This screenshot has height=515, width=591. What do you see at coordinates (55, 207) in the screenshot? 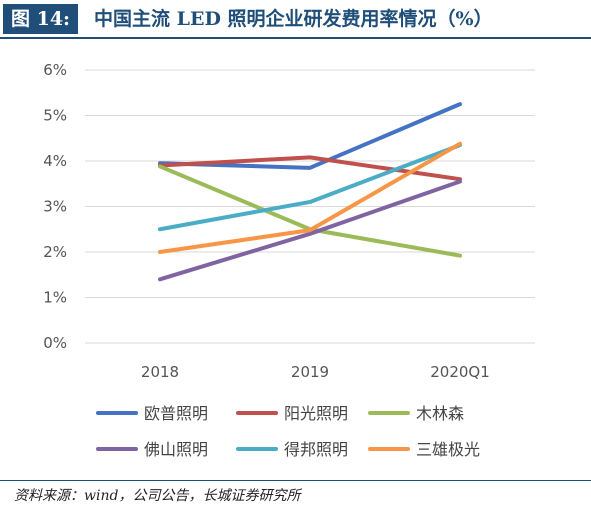
I see `y-tick-label: 3%` at bounding box center [55, 207].